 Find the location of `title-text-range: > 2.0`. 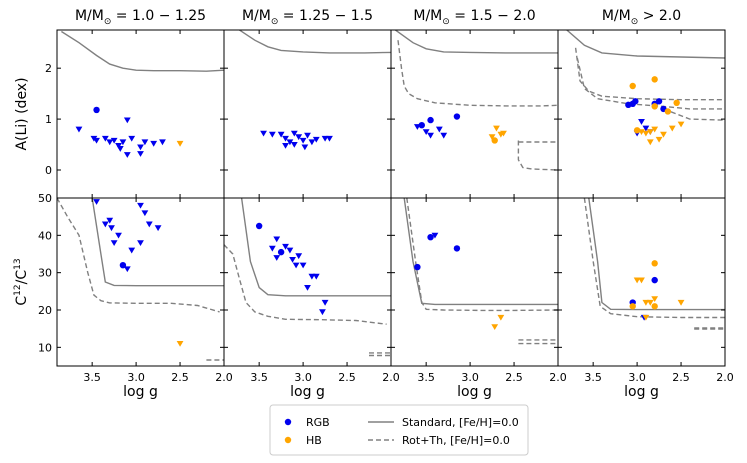

title-text-range: > 2.0 is located at coordinates (659, 16).